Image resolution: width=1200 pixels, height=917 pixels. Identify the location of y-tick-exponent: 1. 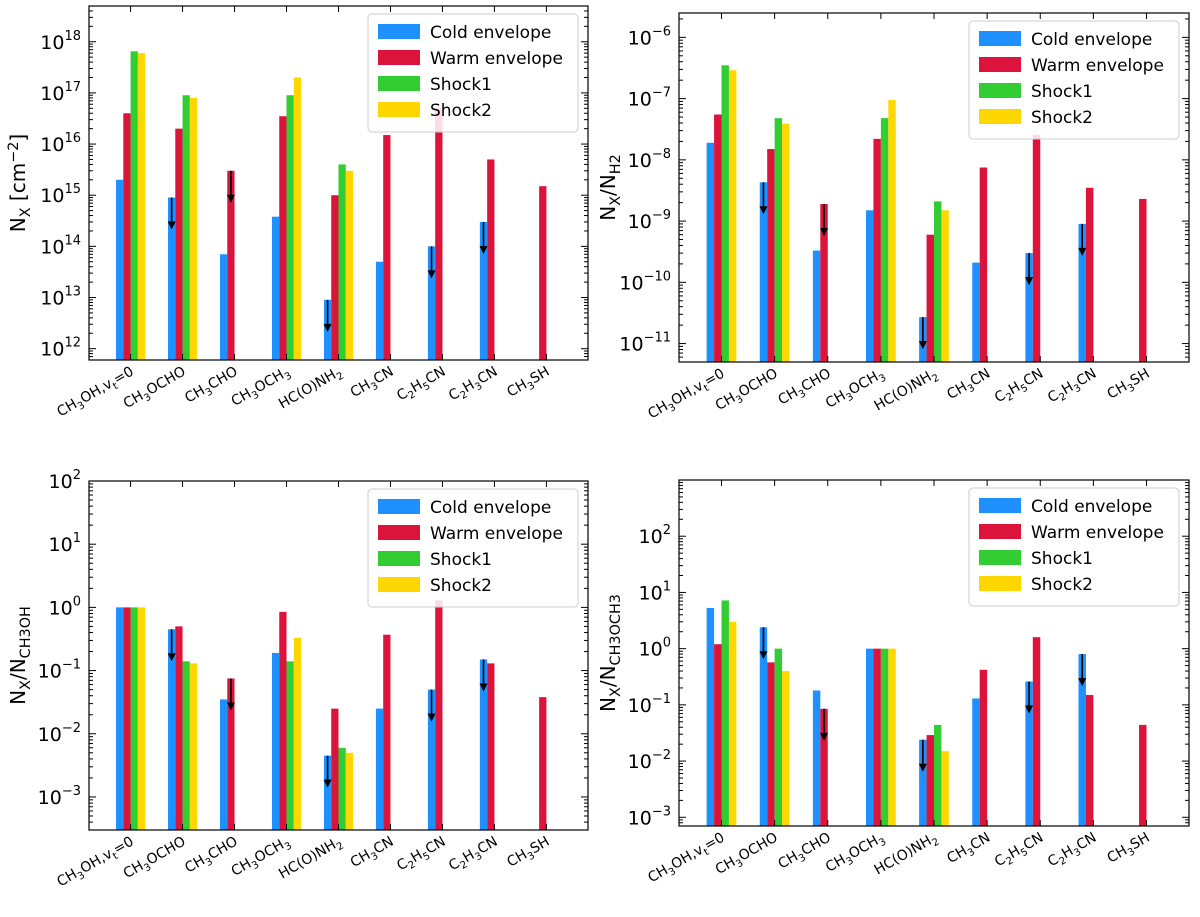
(667, 586).